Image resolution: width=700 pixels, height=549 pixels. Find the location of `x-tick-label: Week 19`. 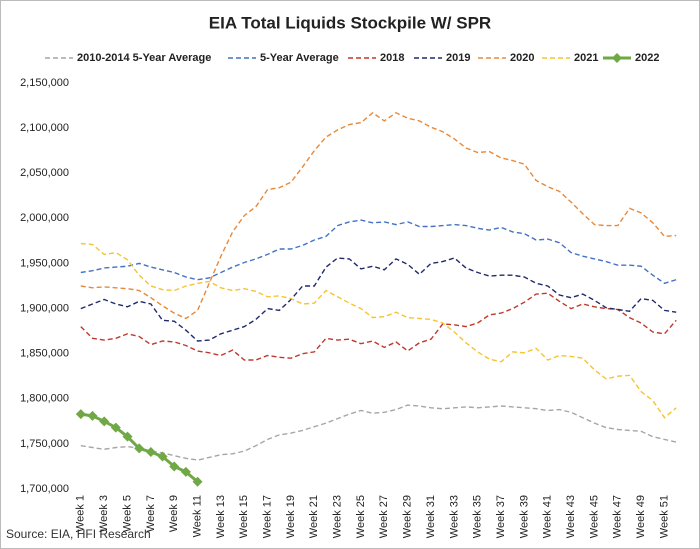

x-tick-label: Week 19 is located at coordinates (291, 516).